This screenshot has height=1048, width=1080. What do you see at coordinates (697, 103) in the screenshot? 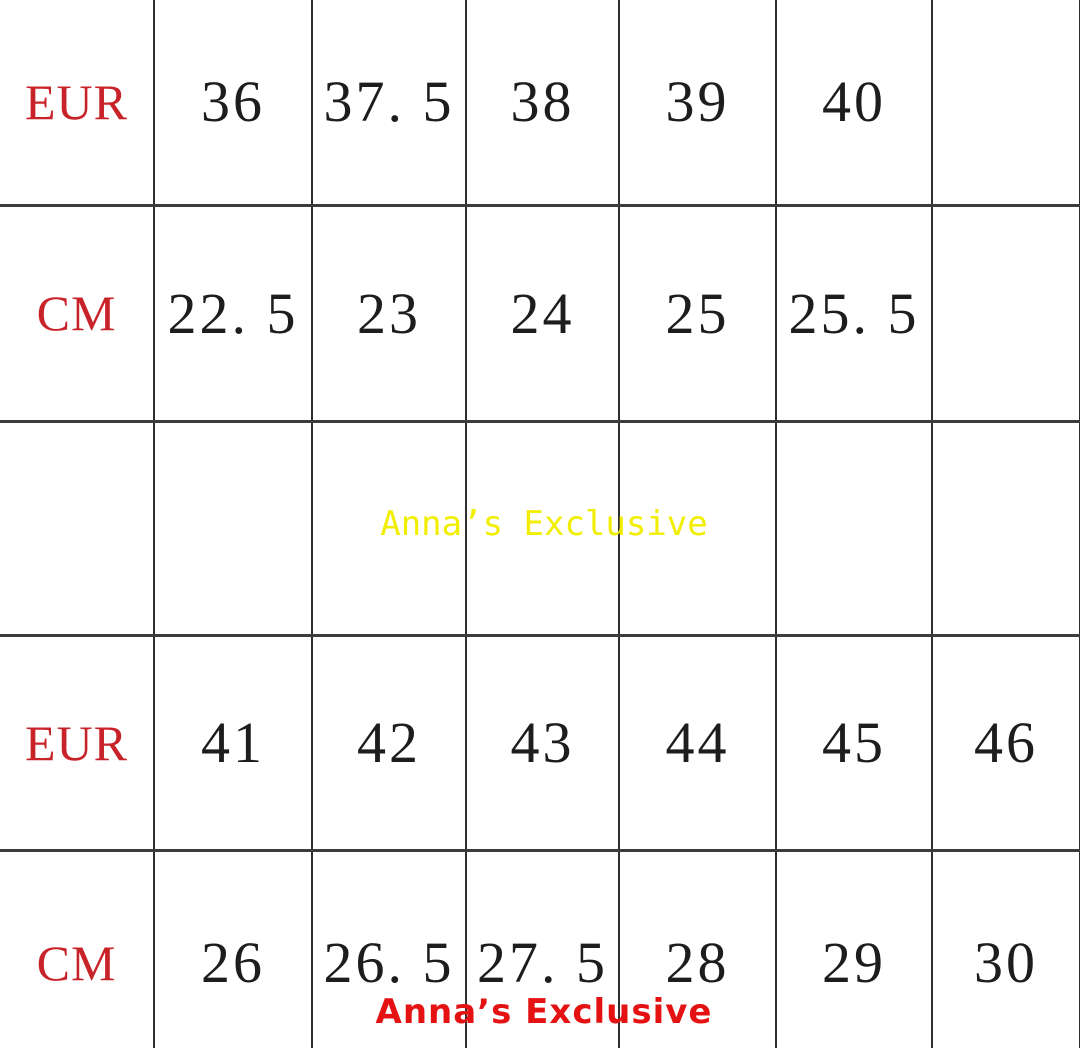
I see `size-cell: 39` at bounding box center [697, 103].